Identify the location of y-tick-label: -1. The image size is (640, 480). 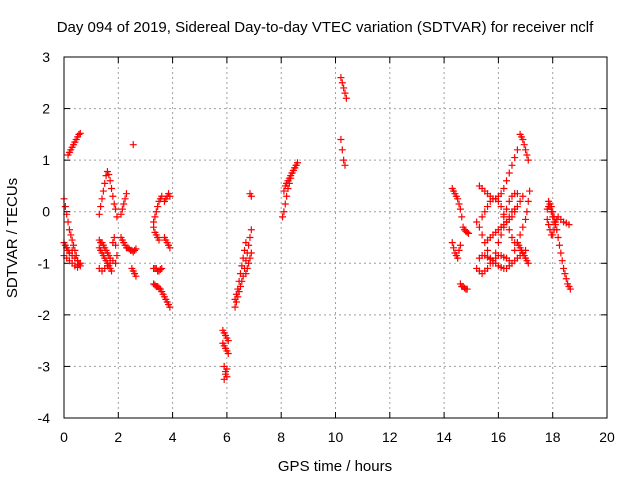
(44, 263).